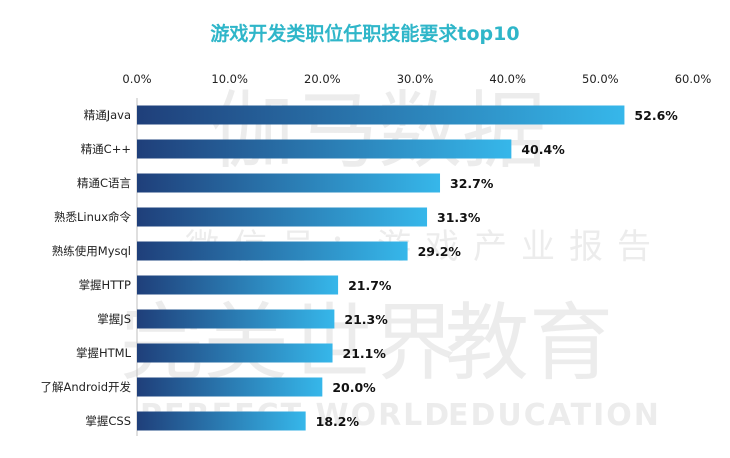  What do you see at coordinates (378, 131) in the screenshot?
I see `watermark-gamma-data: 伽马数据` at bounding box center [378, 131].